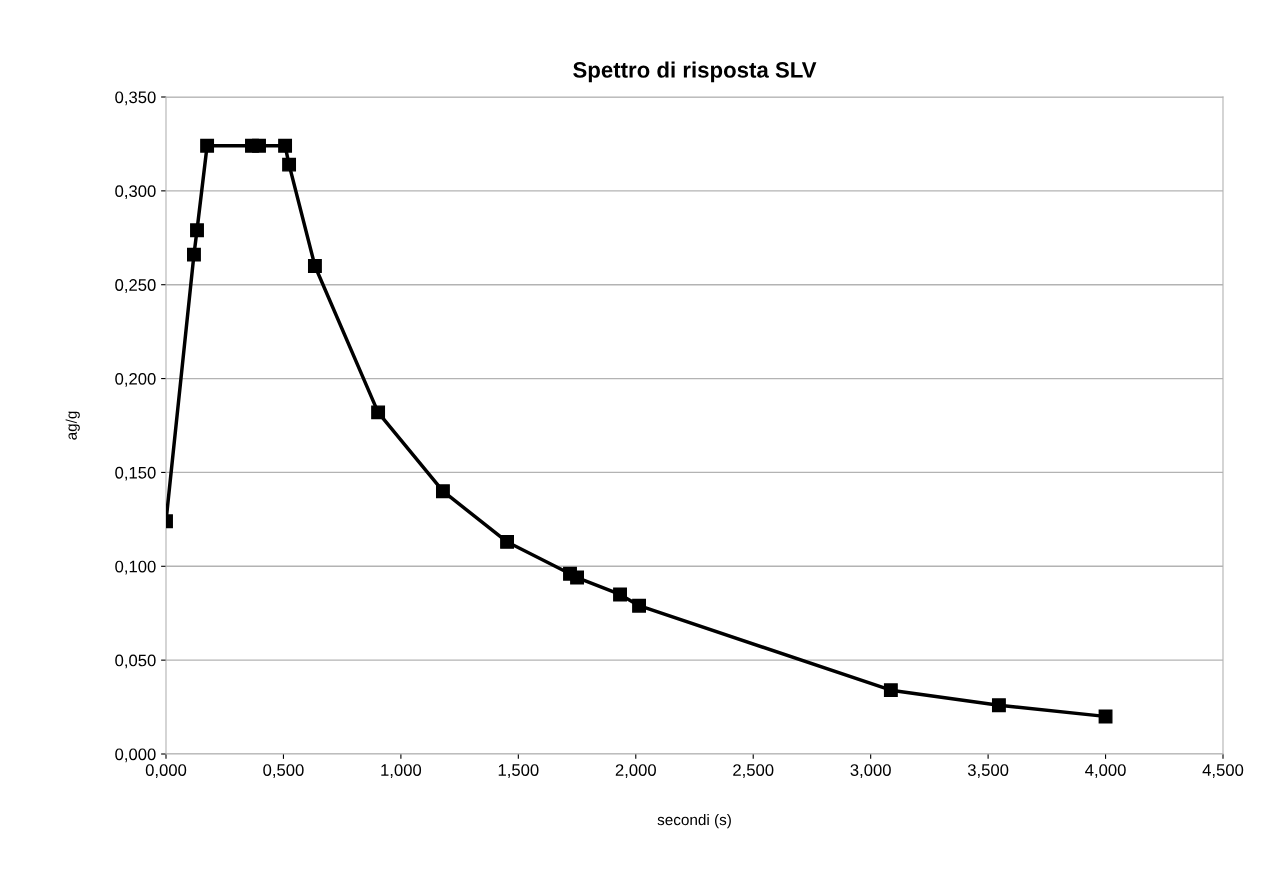 This screenshot has width=1276, height=873. Describe the element at coordinates (135, 473) in the screenshot. I see `y-tick-label: 0,150` at that location.